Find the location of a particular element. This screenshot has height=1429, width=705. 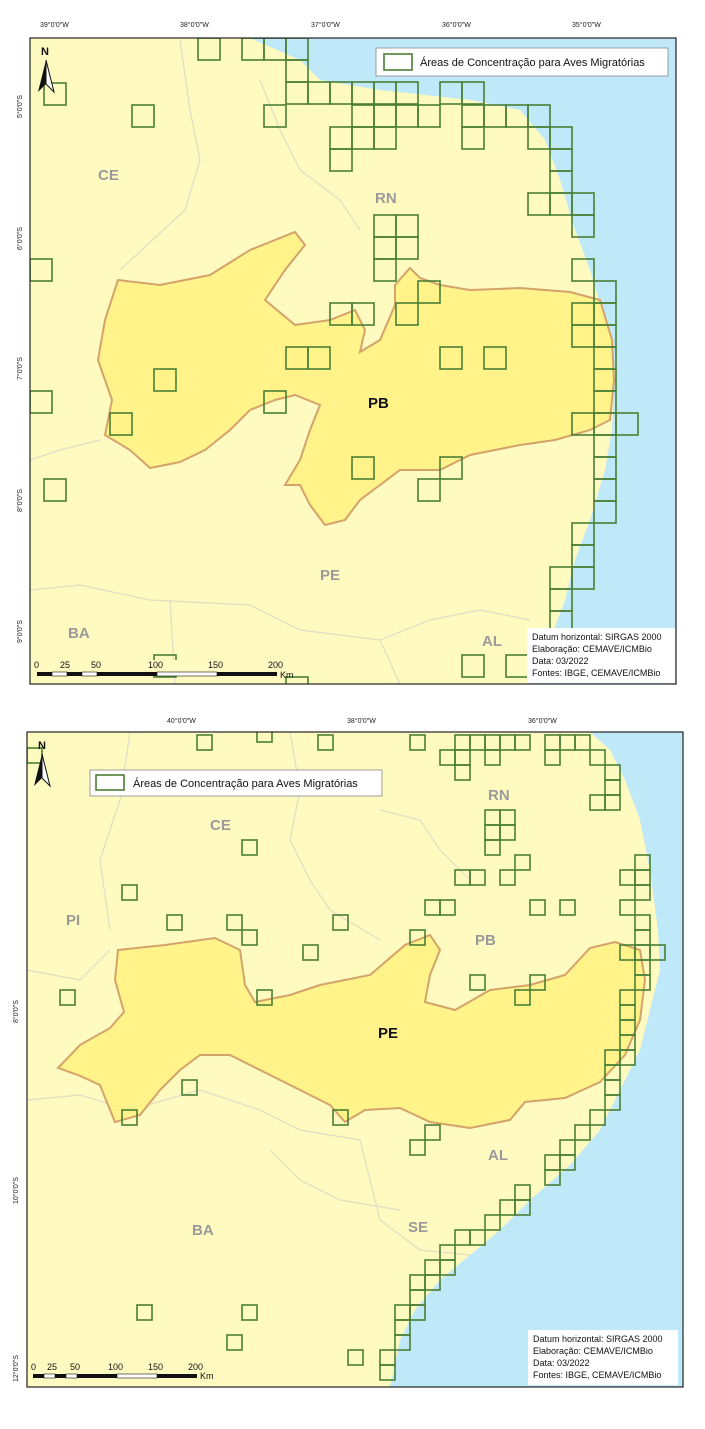

focus-label-pb: PB is located at coordinates (378, 403).